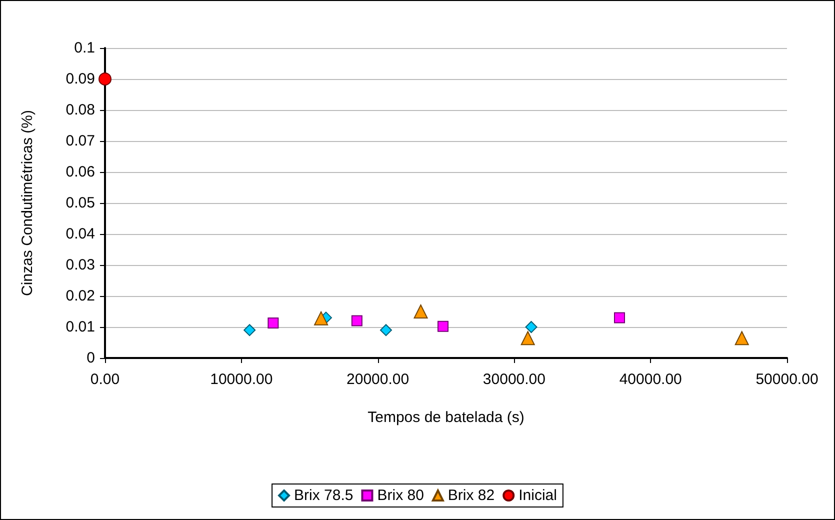 This screenshot has height=520, width=835. Describe the element at coordinates (80, 172) in the screenshot. I see `y-tick-label: 0.06` at that location.